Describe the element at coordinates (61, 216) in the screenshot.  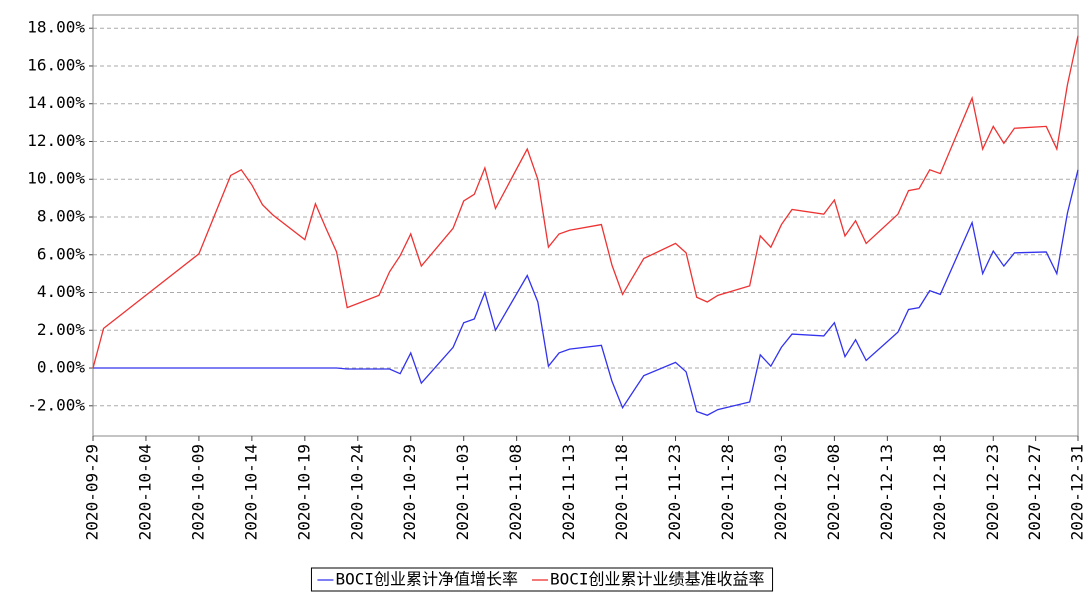
I see `y-tick-label: 8.00%` at that location.